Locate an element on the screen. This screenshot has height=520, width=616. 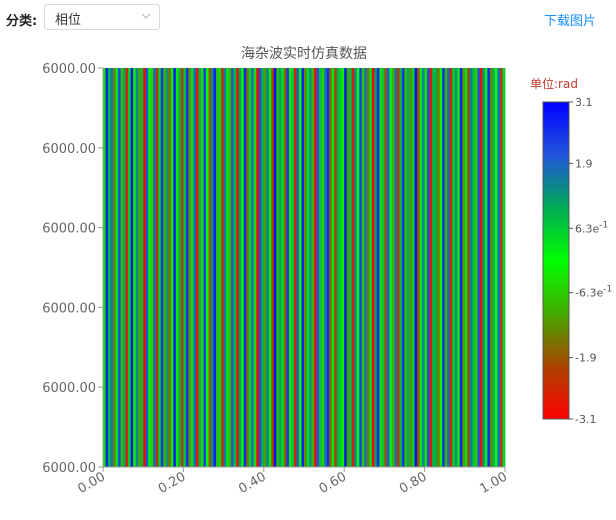
x-tick-label: 0.40 is located at coordinates (252, 482).